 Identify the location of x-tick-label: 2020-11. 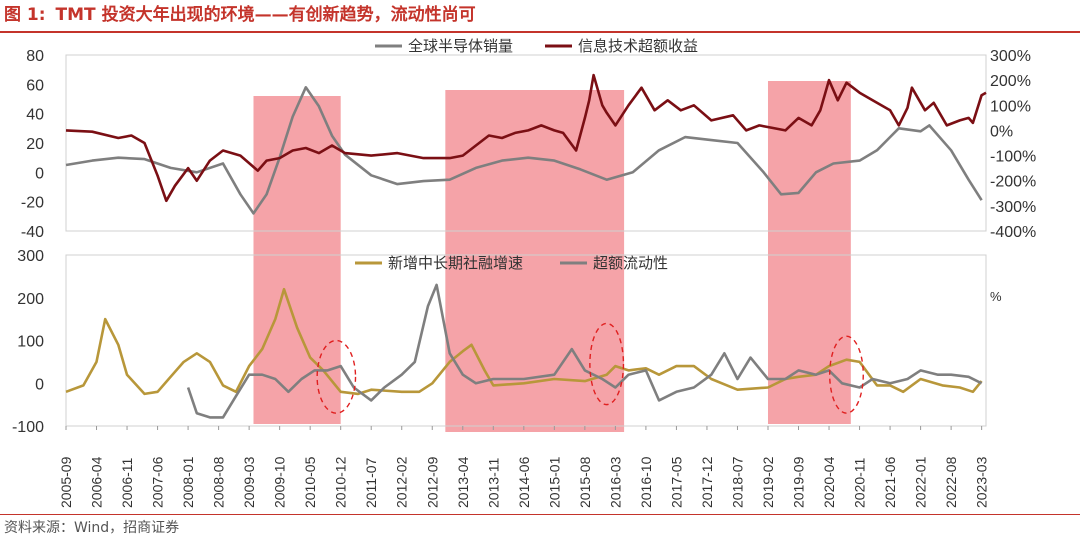
(860, 482).